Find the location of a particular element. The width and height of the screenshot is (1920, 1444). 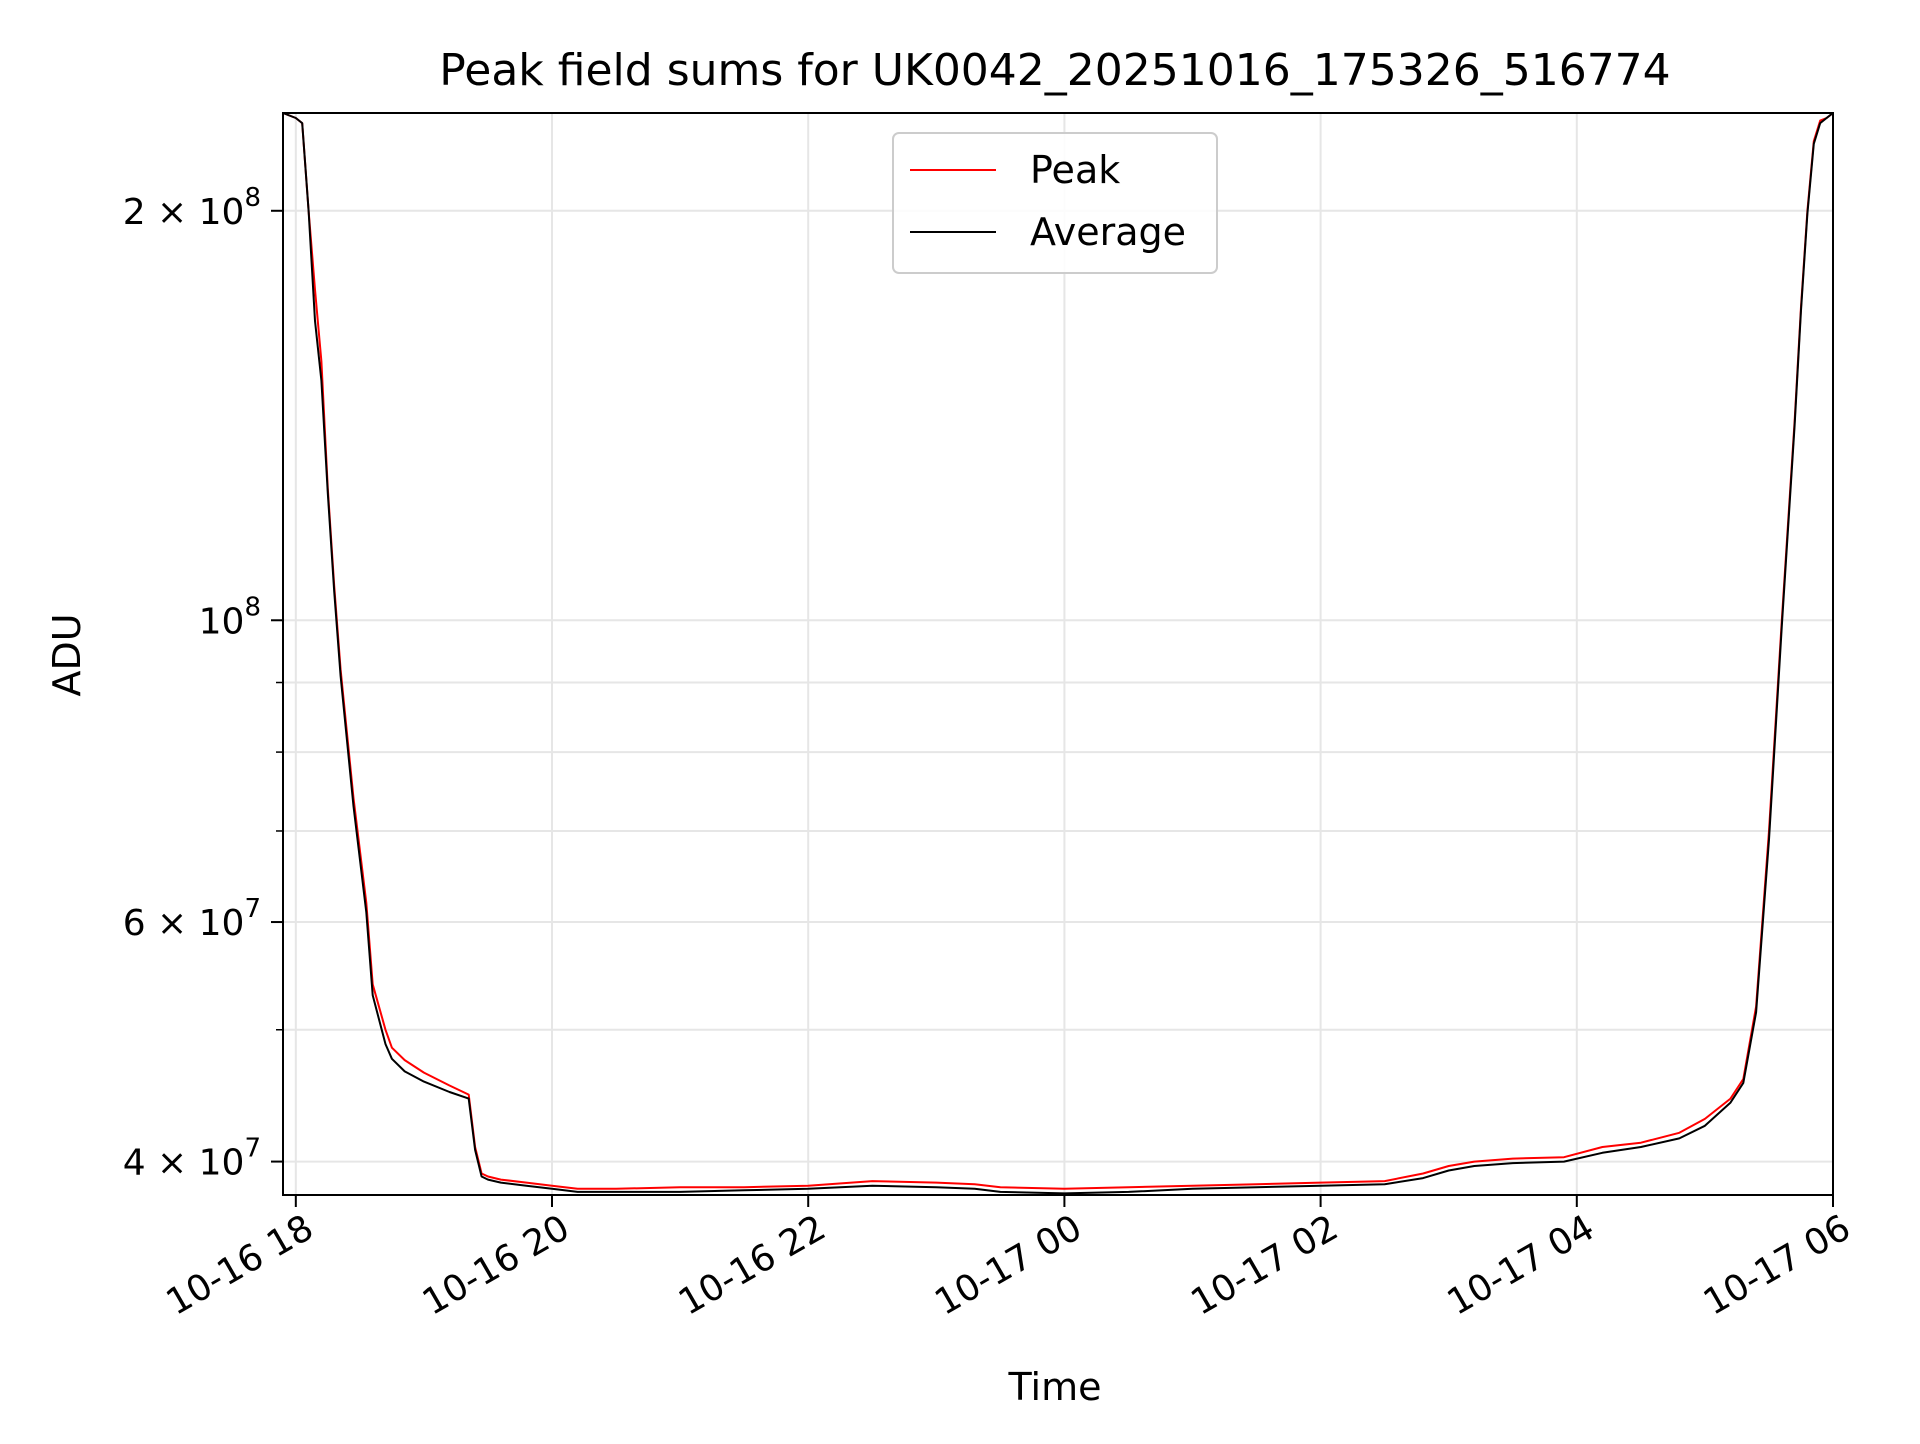

y-tick-label: 6 × 107 is located at coordinates (192, 919).